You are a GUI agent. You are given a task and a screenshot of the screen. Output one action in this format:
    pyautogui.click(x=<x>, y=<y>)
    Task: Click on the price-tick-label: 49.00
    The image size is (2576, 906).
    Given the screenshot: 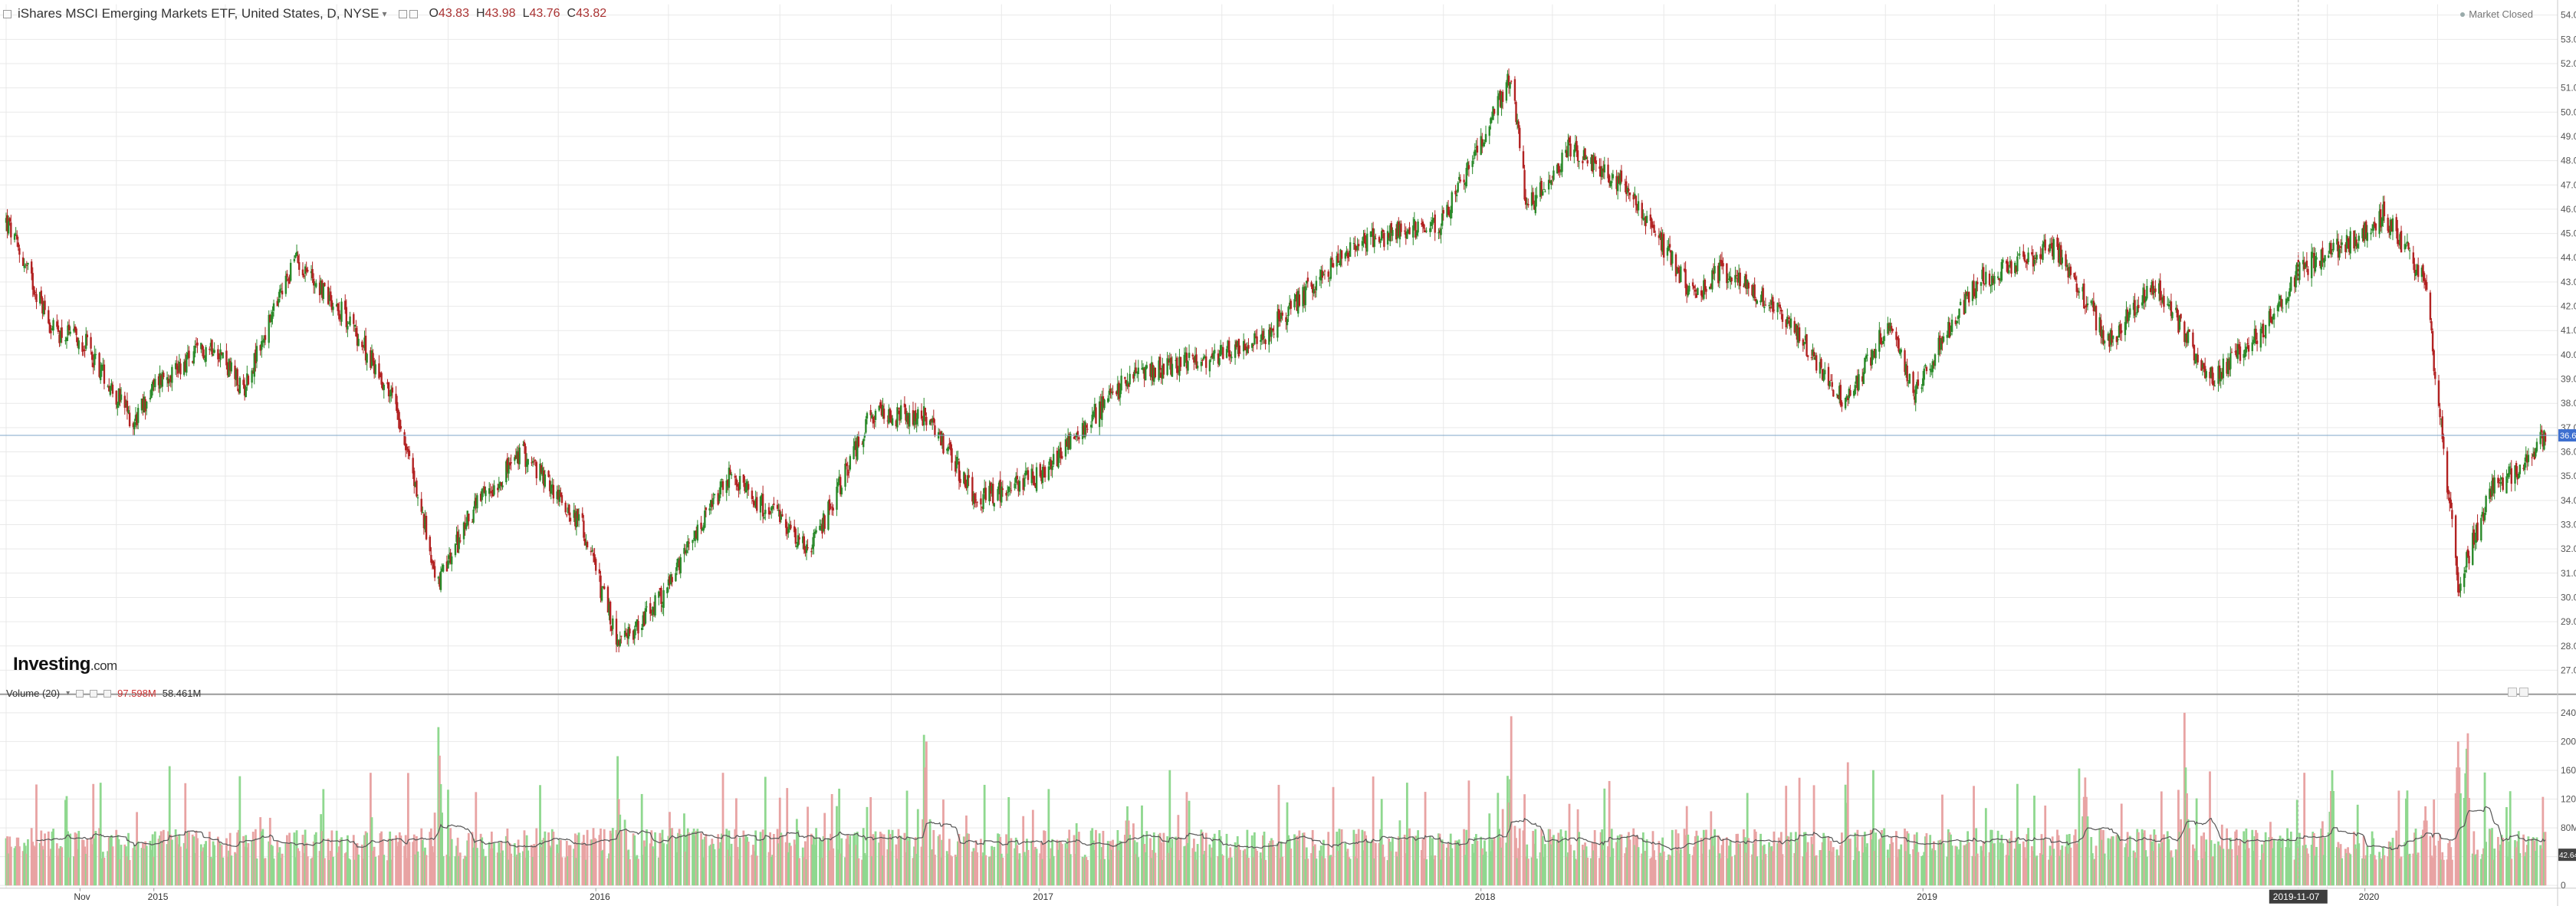 What is the action you would take?
    pyautogui.click(x=2569, y=136)
    